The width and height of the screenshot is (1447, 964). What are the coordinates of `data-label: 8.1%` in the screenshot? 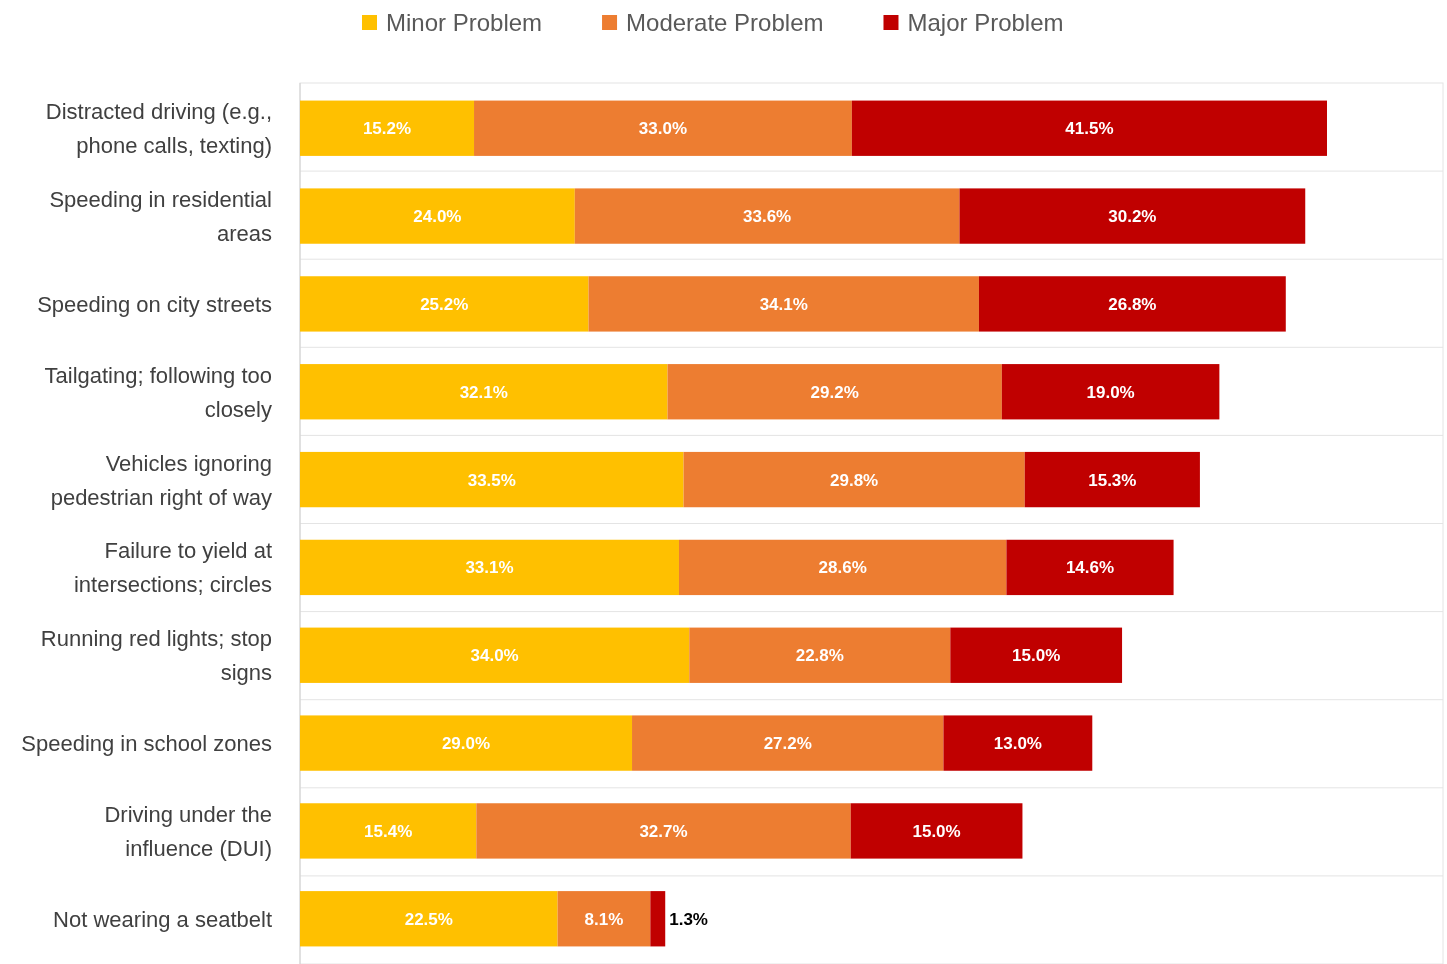 It's located at (604, 919).